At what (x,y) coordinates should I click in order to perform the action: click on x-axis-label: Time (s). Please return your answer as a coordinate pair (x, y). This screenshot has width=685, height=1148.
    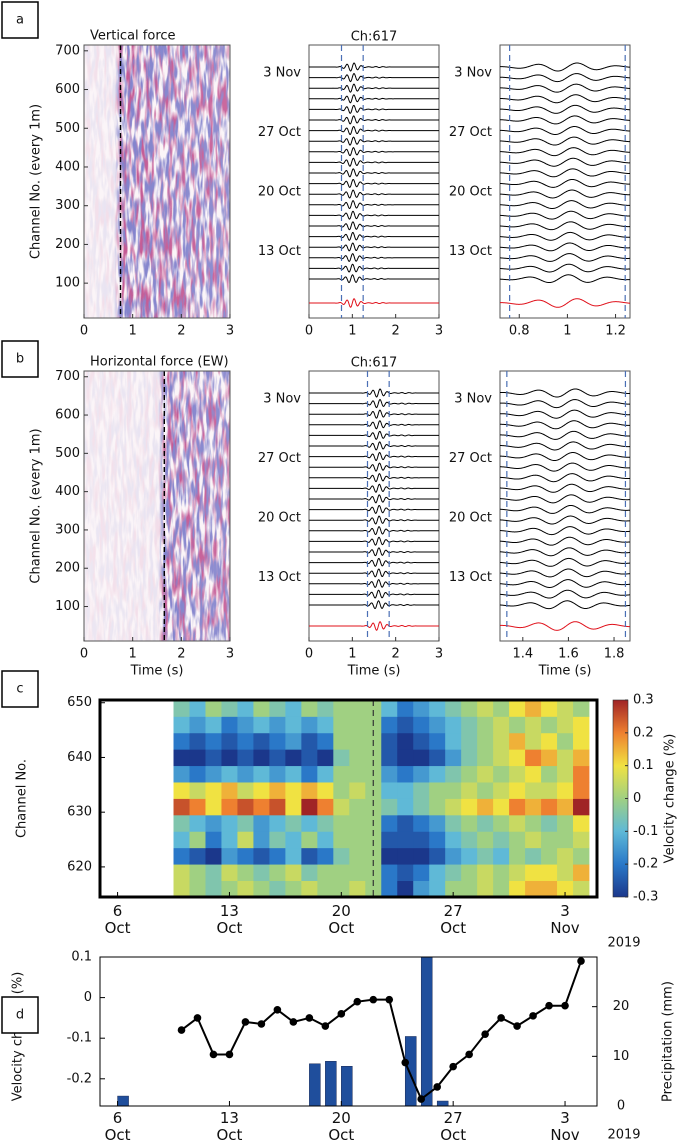
    Looking at the image, I should click on (565, 671).